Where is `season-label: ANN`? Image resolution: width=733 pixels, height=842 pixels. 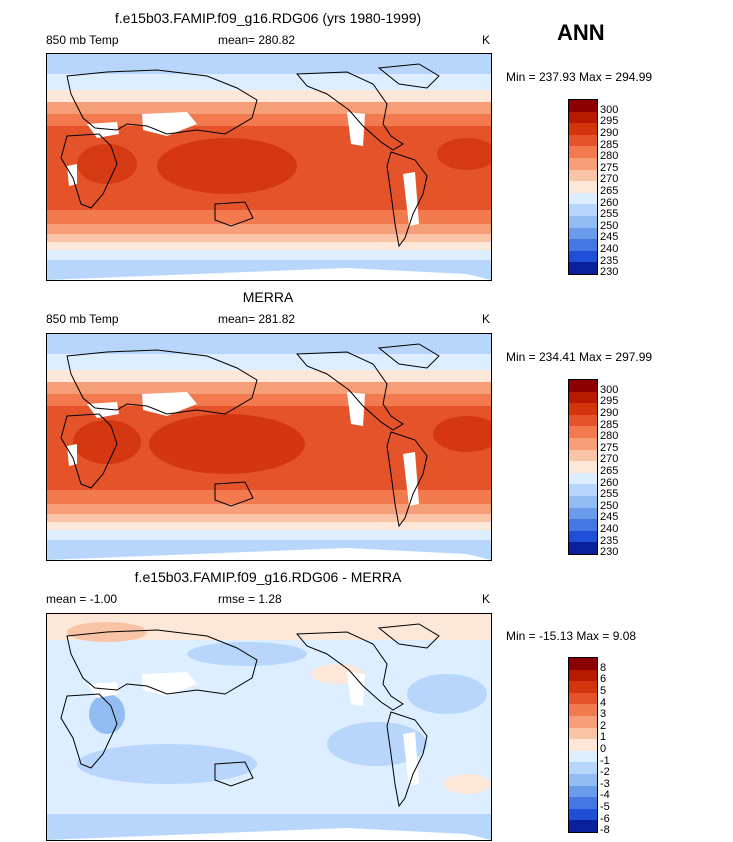
season-label: ANN is located at coordinates (581, 32).